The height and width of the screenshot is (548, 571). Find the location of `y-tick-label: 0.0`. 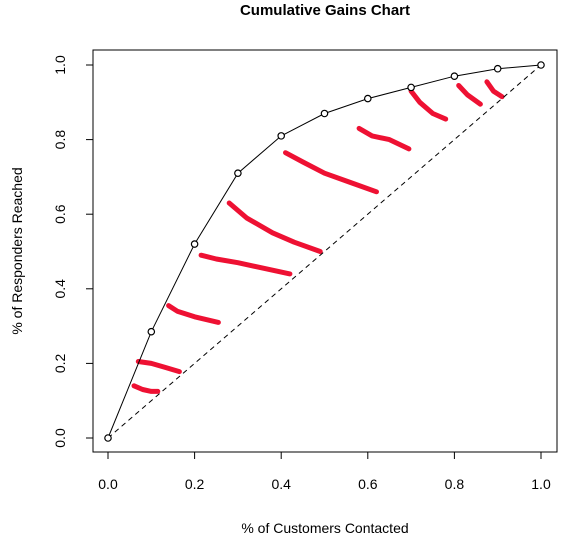

y-tick-label: 0.0 is located at coordinates (60, 438).